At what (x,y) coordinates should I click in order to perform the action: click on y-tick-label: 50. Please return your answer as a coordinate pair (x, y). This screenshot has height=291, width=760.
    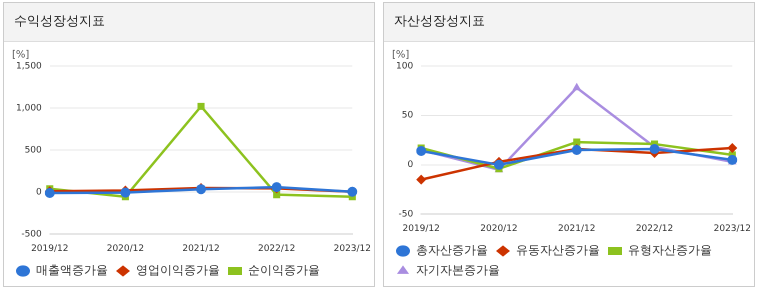
    Looking at the image, I should click on (408, 115).